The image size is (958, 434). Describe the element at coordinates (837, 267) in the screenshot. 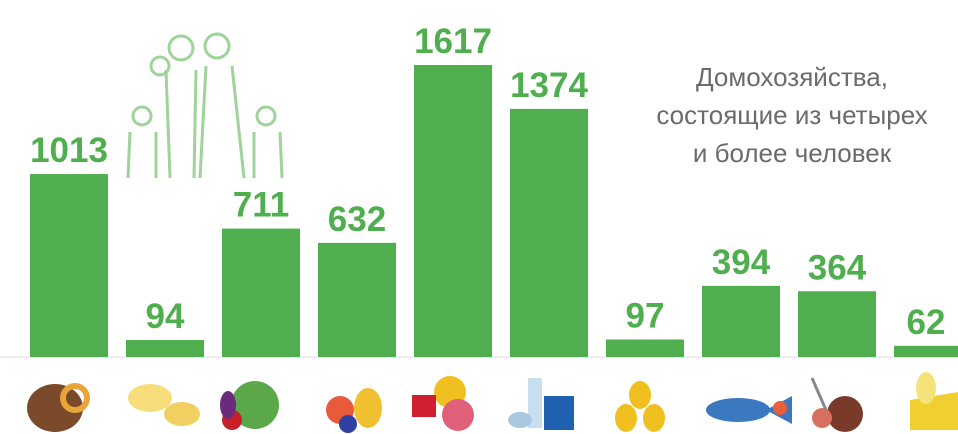

I see `value-label: 364` at that location.